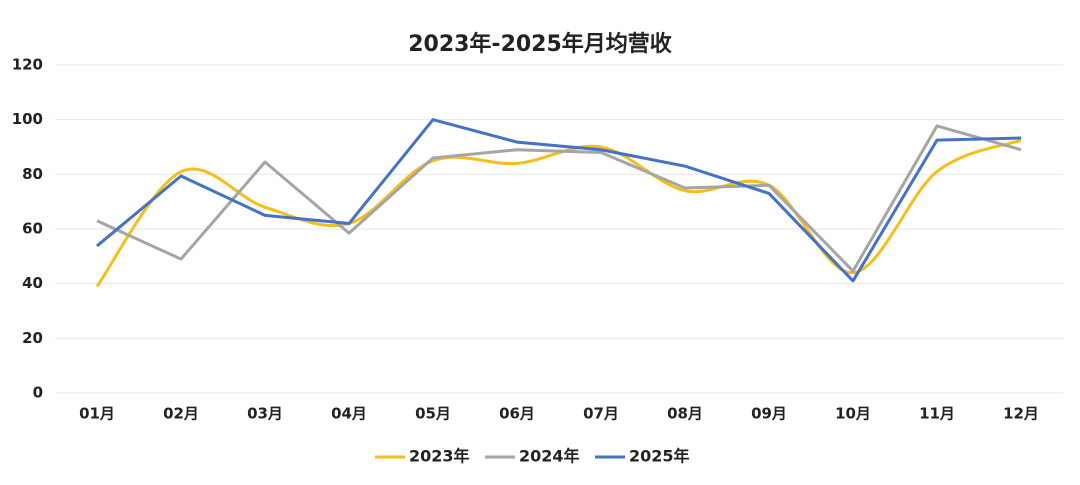  What do you see at coordinates (433, 414) in the screenshot?
I see `x-tick-label: 05月` at bounding box center [433, 414].